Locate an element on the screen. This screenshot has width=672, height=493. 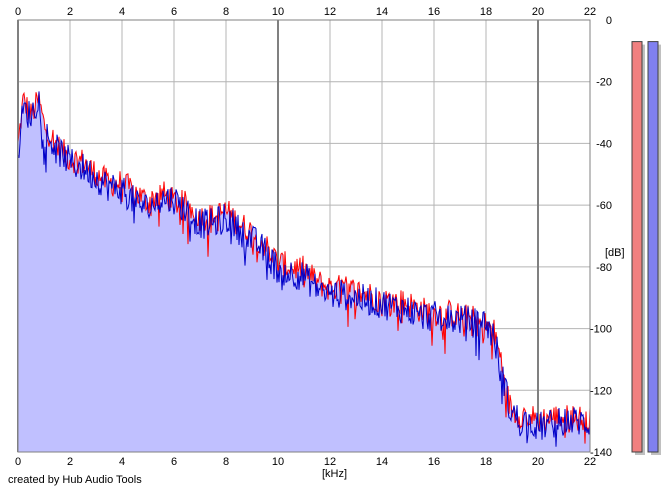
x-tick-label-bottom: 20 is located at coordinates (538, 462).